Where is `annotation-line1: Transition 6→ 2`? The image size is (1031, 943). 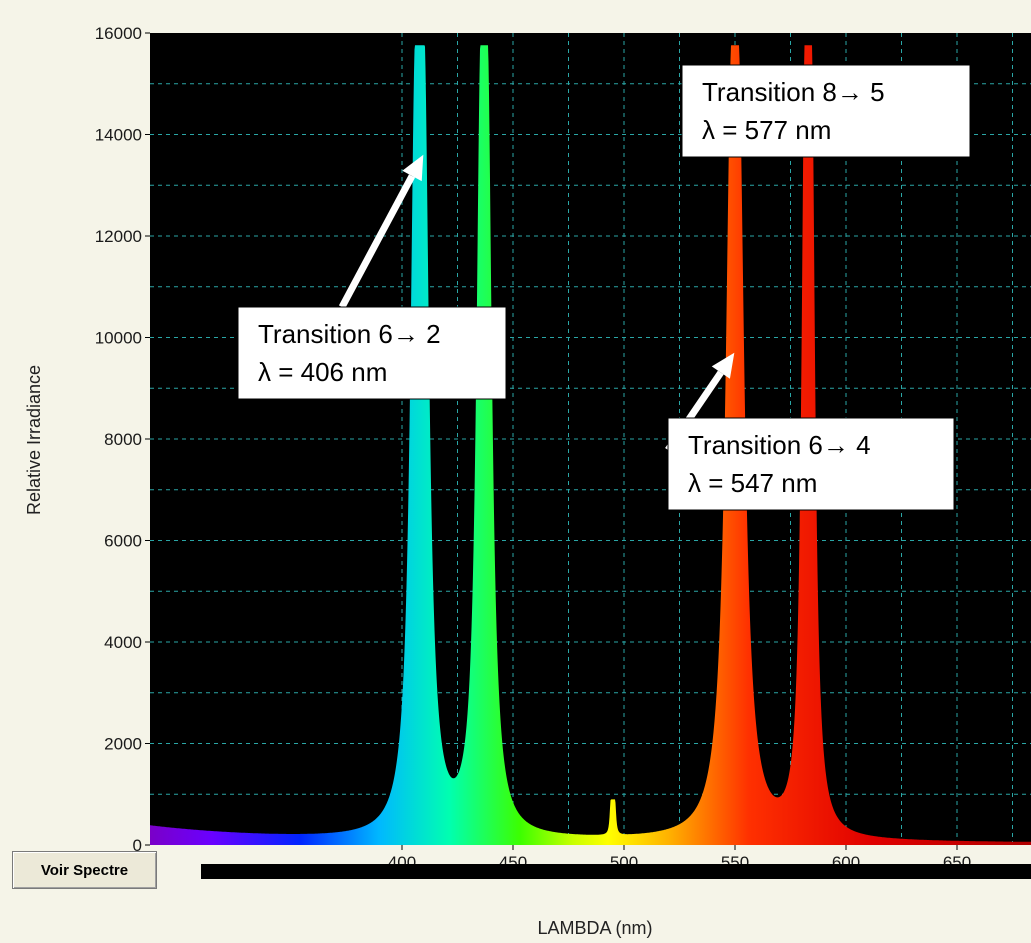 annotation-line1: Transition 6→ 2 is located at coordinates (349, 334).